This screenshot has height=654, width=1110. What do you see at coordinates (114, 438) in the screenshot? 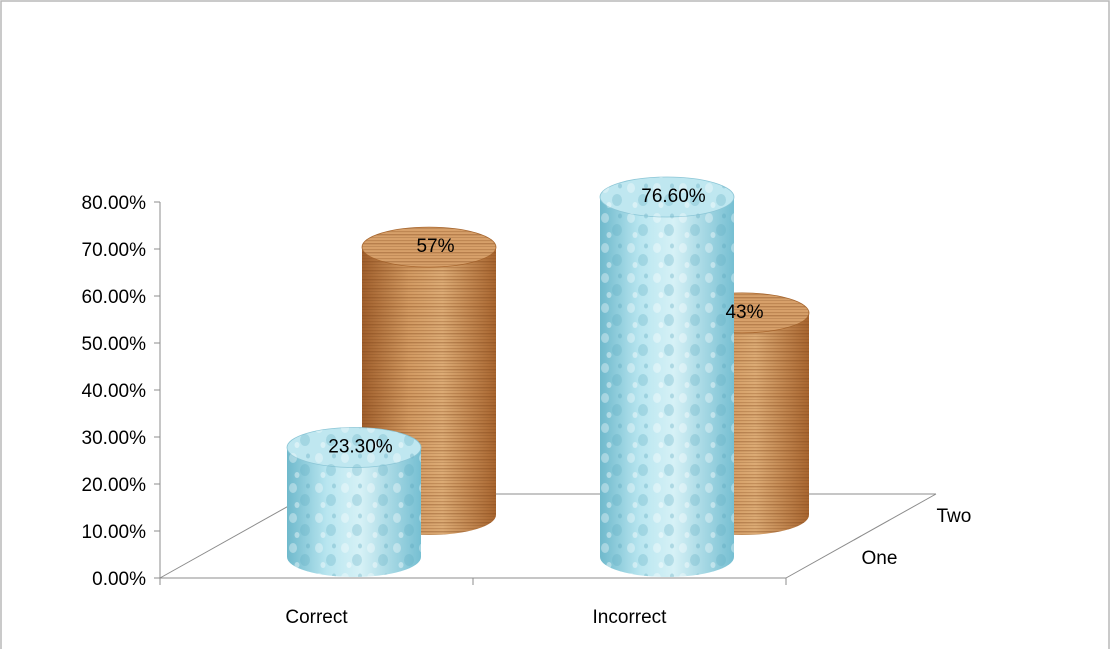
I see `y-tick-label: 30.00%` at bounding box center [114, 438].